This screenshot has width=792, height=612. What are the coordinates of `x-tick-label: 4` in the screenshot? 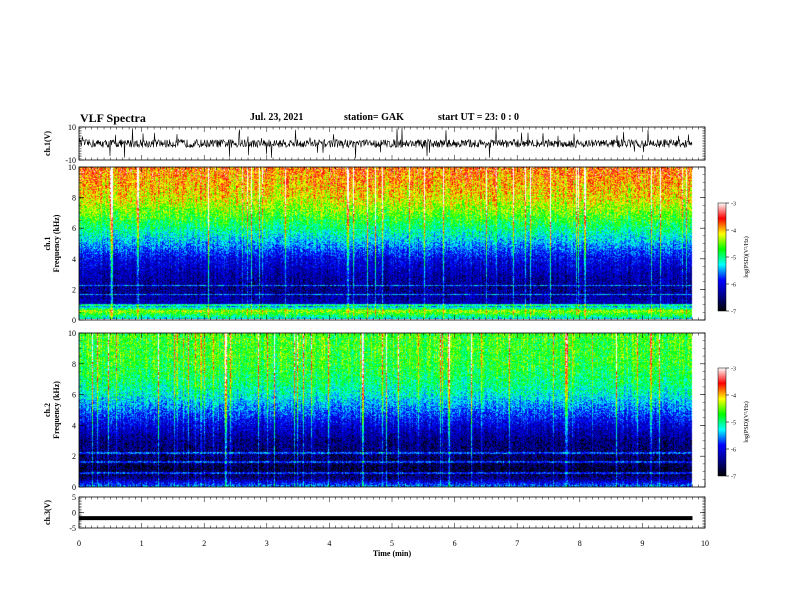 It's located at (329, 543).